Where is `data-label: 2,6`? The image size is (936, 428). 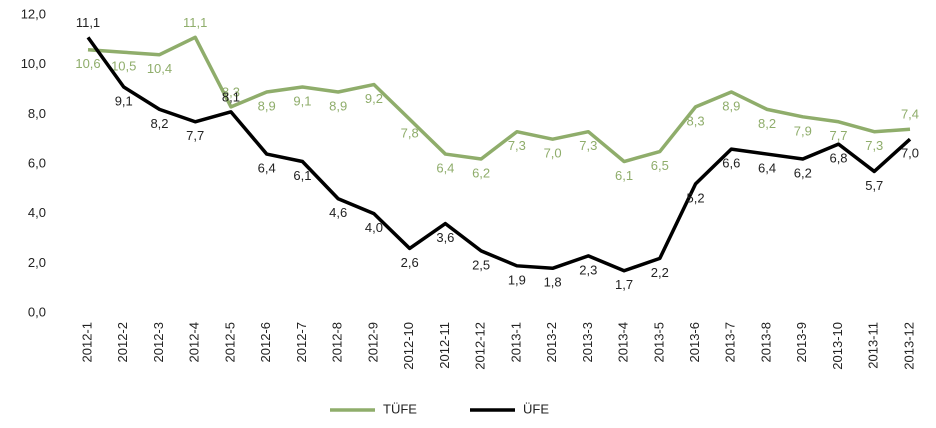 data-label: 2,6 is located at coordinates (410, 262).